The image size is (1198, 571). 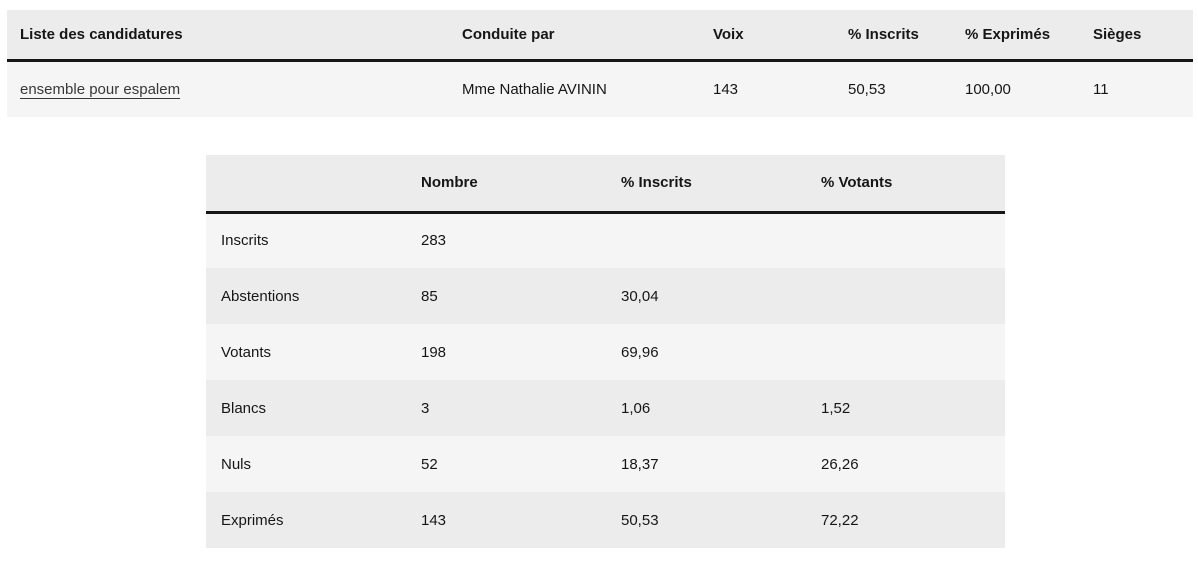 I want to click on row-label: Inscrits, so click(x=306, y=240).